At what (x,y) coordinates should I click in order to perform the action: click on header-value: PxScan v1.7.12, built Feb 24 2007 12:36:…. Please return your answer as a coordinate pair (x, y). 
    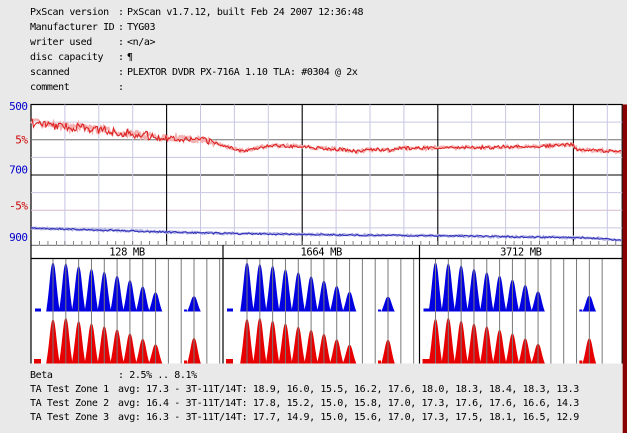
    Looking at the image, I should click on (245, 12).